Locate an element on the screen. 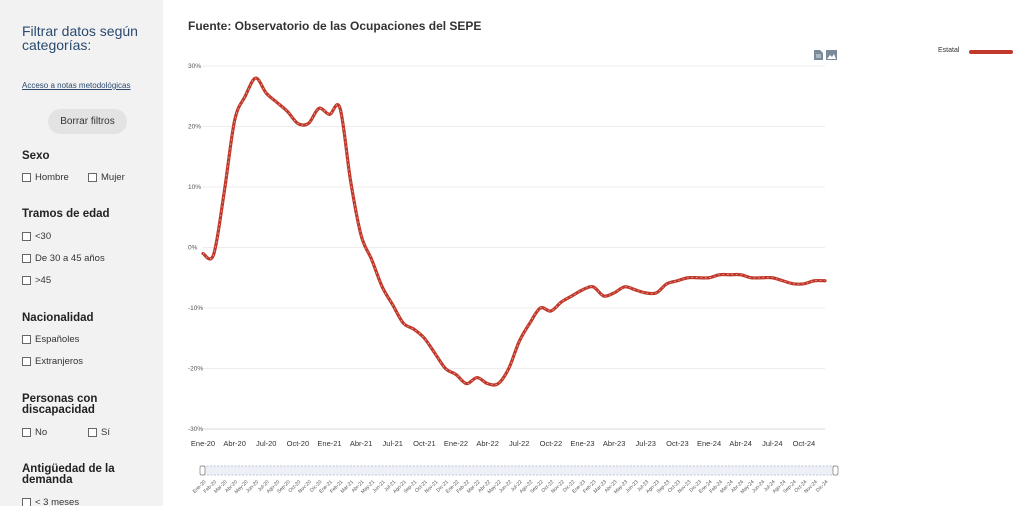  option-label: No is located at coordinates (41, 432).